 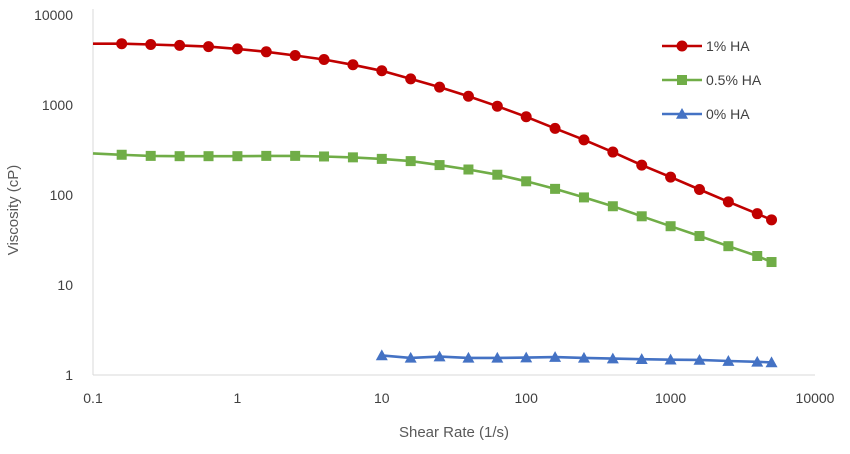 I want to click on x-axis-title: Shear Rate (1/s), so click(x=454, y=432).